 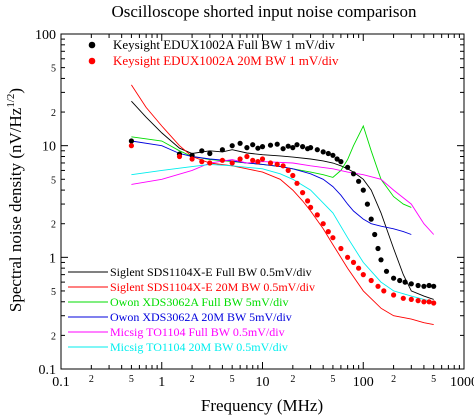 I want to click on legend-entry-label: Micsig TO1104 20M BW 0.5mV/div, so click(x=199, y=347).